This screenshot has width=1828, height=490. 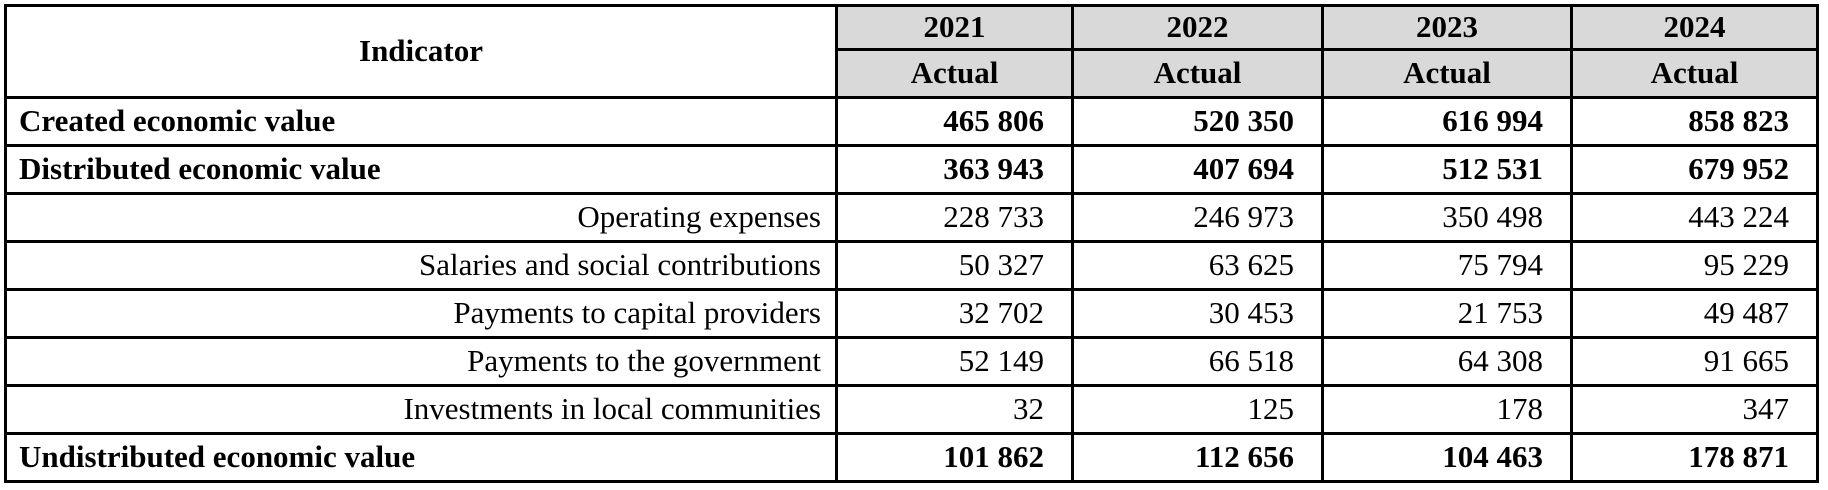 I want to click on cell-value-2021: 32 702, so click(x=954, y=313).